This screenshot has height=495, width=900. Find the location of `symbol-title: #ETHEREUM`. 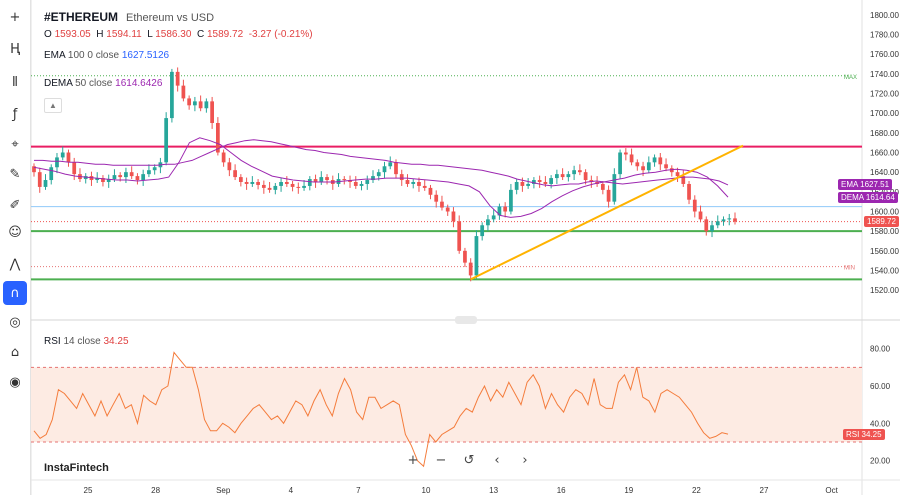

symbol-title: #ETHEREUM is located at coordinates (81, 17).